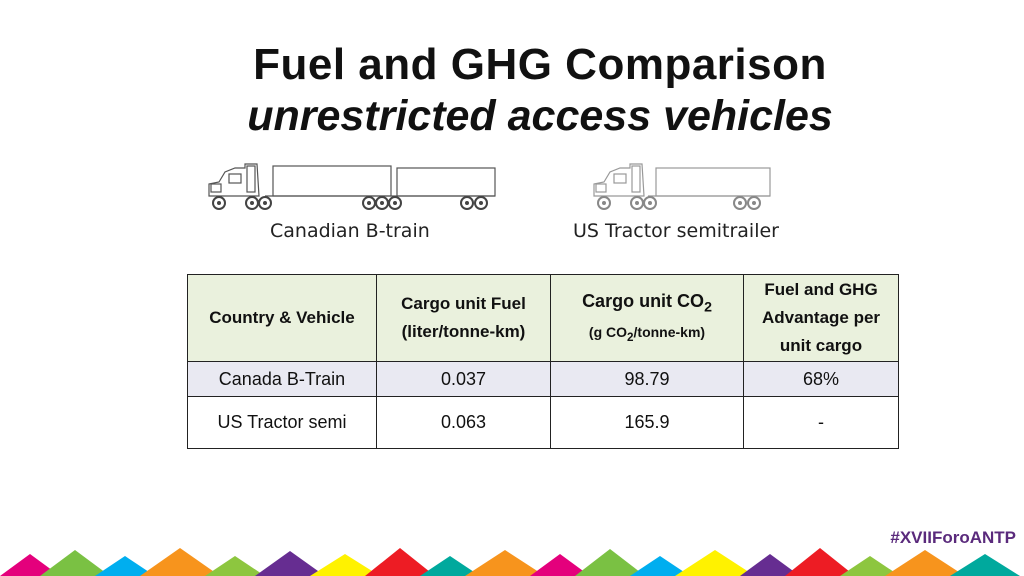 This screenshot has height=576, width=1024. What do you see at coordinates (953, 537) in the screenshot?
I see `footer-hashtag: #XVIIForoANTP` at bounding box center [953, 537].